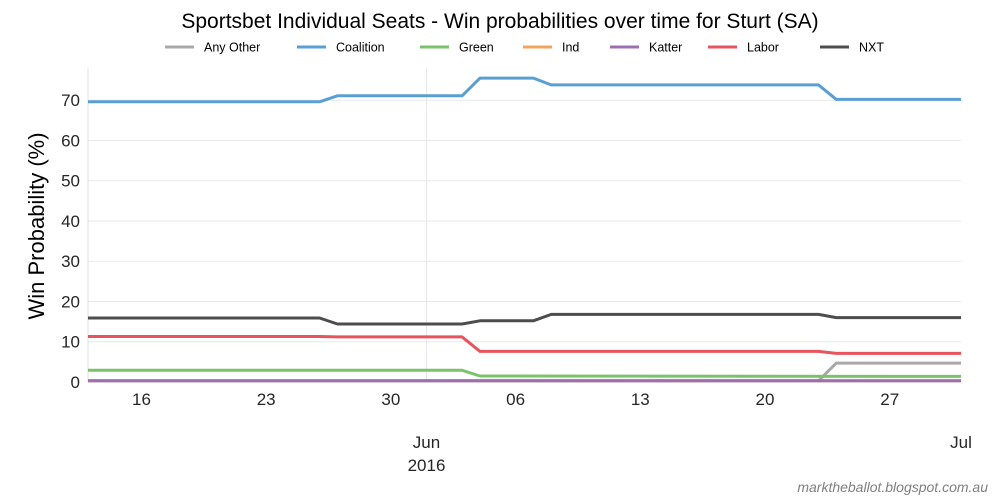 The image size is (1000, 500). I want to click on series-line-any-other, so click(524, 372).